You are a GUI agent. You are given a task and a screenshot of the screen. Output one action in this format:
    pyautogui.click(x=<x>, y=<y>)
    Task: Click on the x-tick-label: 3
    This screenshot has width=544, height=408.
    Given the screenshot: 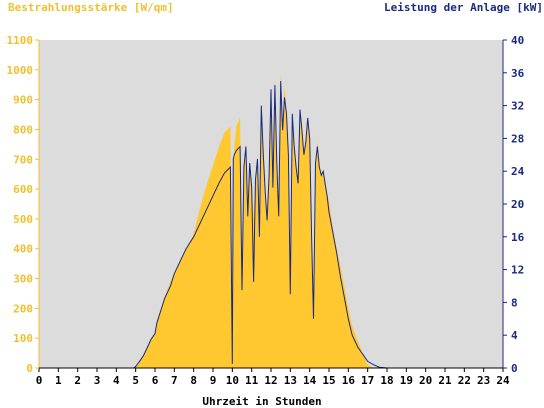 What is the action you would take?
    pyautogui.click(x=97, y=380)
    